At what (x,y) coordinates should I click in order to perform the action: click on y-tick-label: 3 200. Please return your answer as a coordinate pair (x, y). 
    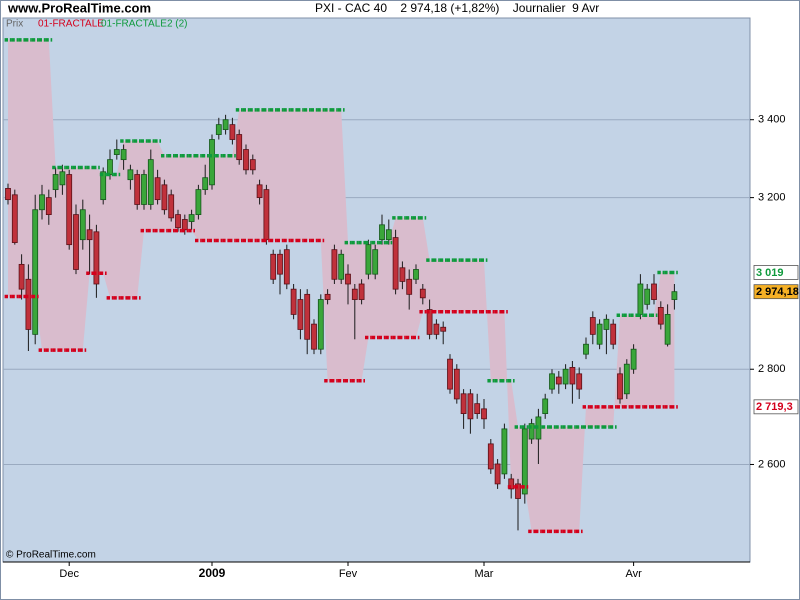
    Looking at the image, I should click on (772, 198).